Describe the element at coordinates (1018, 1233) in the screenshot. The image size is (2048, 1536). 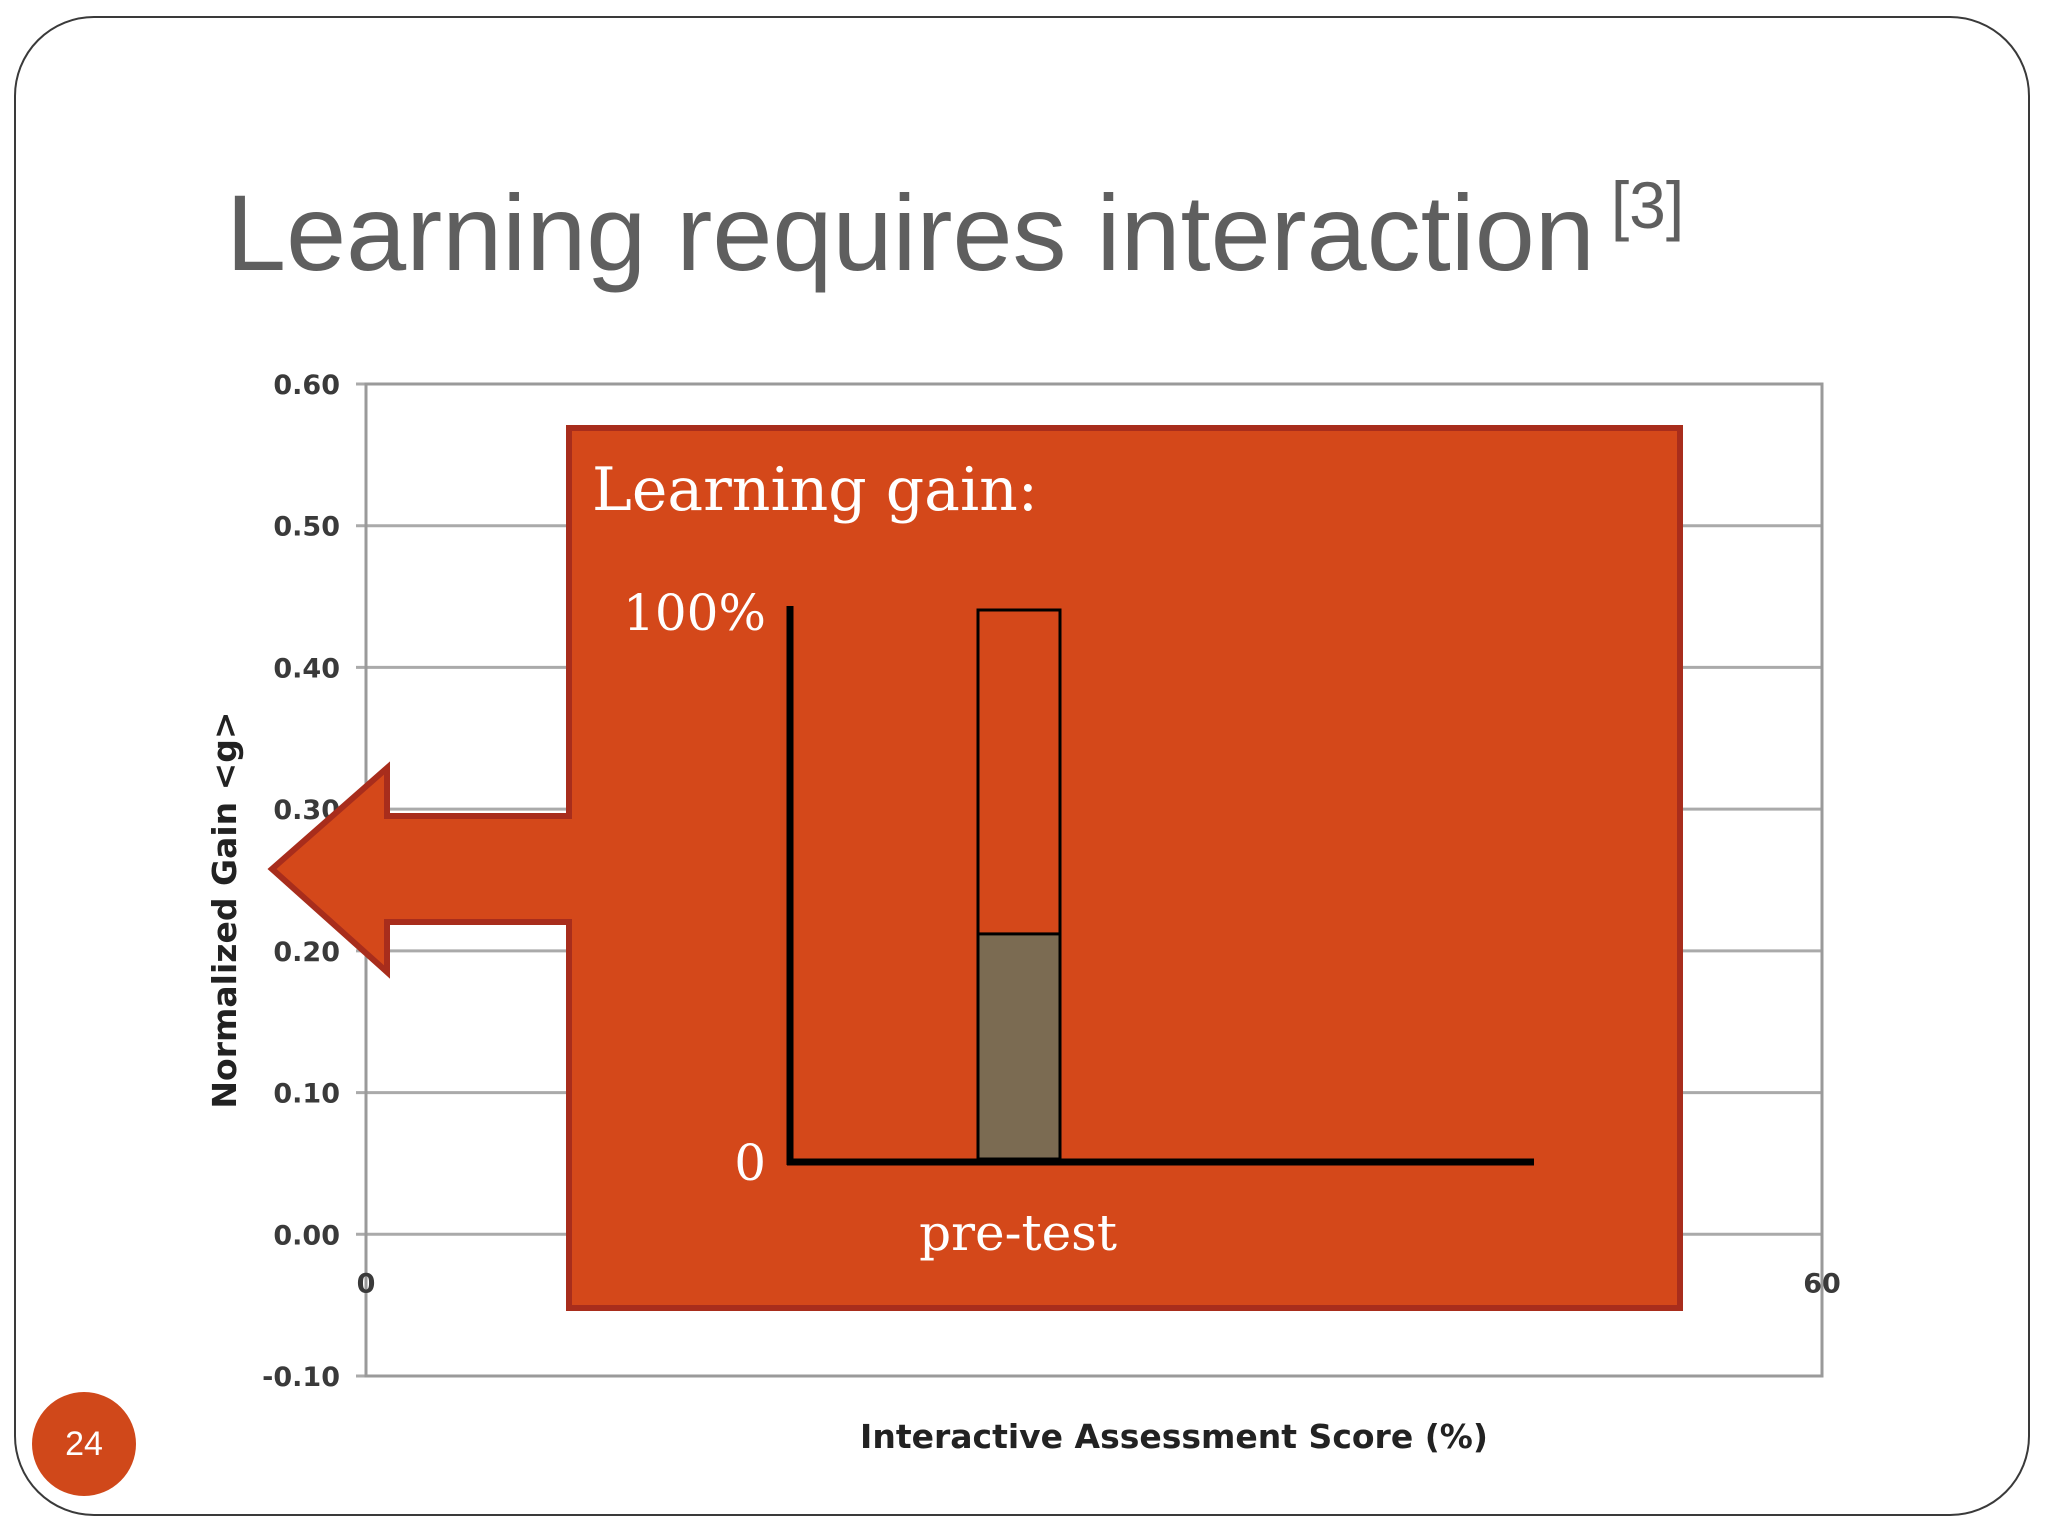
I see `pretest-label: pre-test` at that location.